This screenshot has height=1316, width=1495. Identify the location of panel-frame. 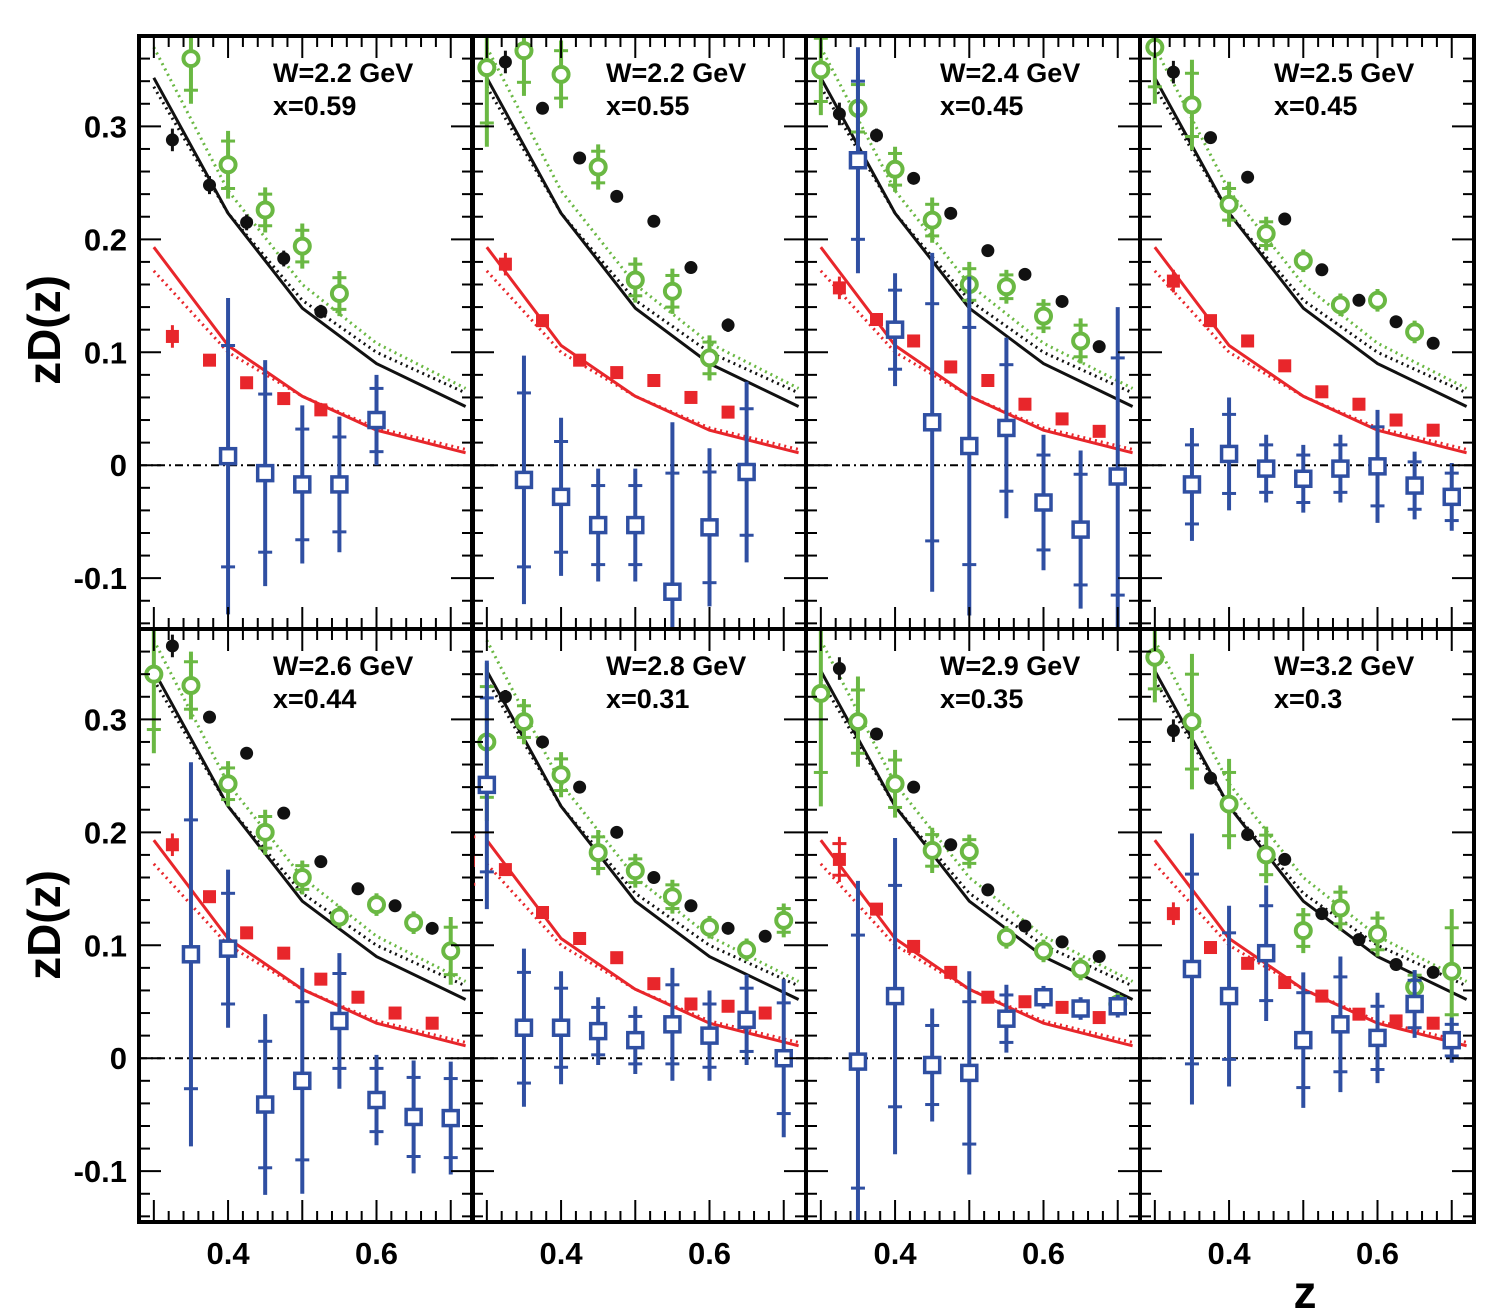
(1307, 925).